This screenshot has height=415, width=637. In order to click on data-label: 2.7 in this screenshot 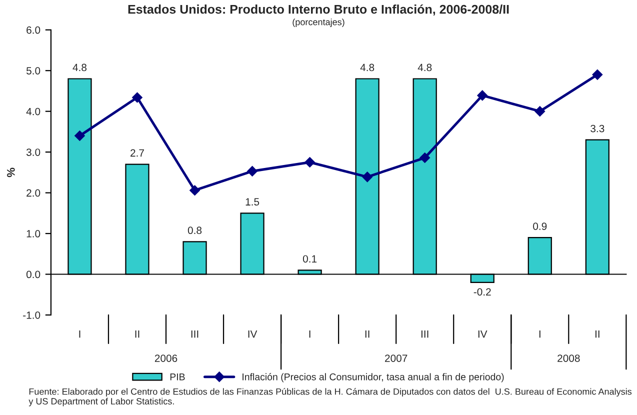, I will do `click(137, 153)`.